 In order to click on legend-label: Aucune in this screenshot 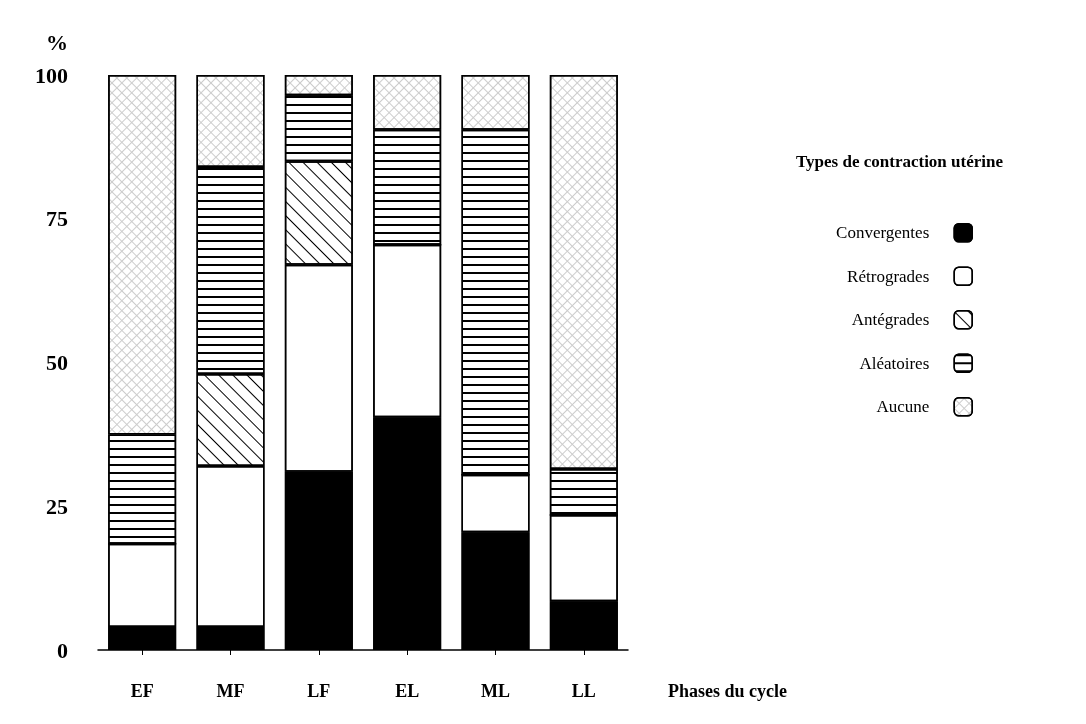, I will do `click(903, 407)`.